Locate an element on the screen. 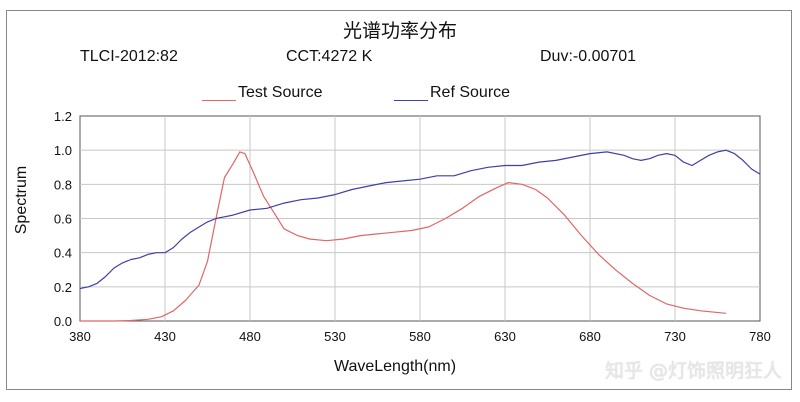 The height and width of the screenshot is (402, 800). x-tick-label: 680 is located at coordinates (590, 336).